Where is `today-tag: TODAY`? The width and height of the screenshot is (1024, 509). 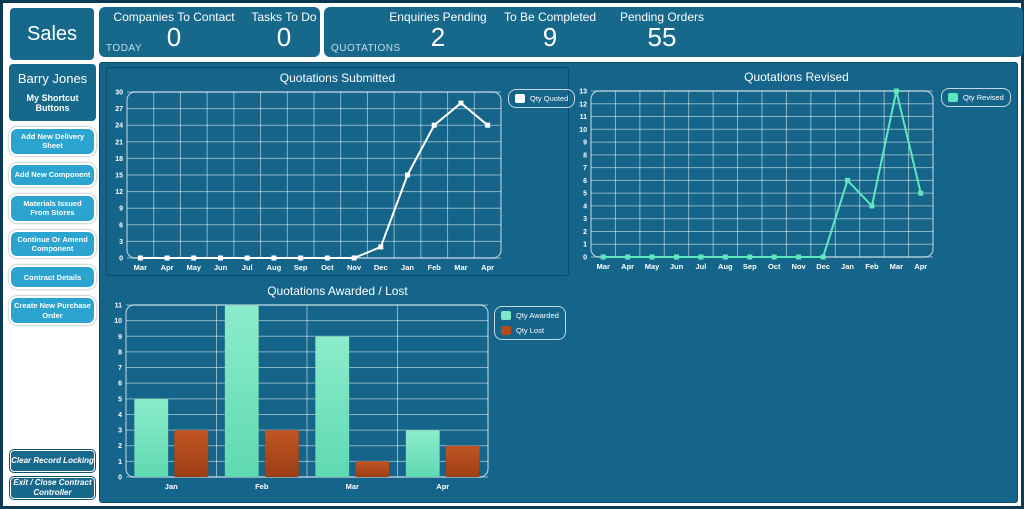 today-tag: TODAY is located at coordinates (124, 48).